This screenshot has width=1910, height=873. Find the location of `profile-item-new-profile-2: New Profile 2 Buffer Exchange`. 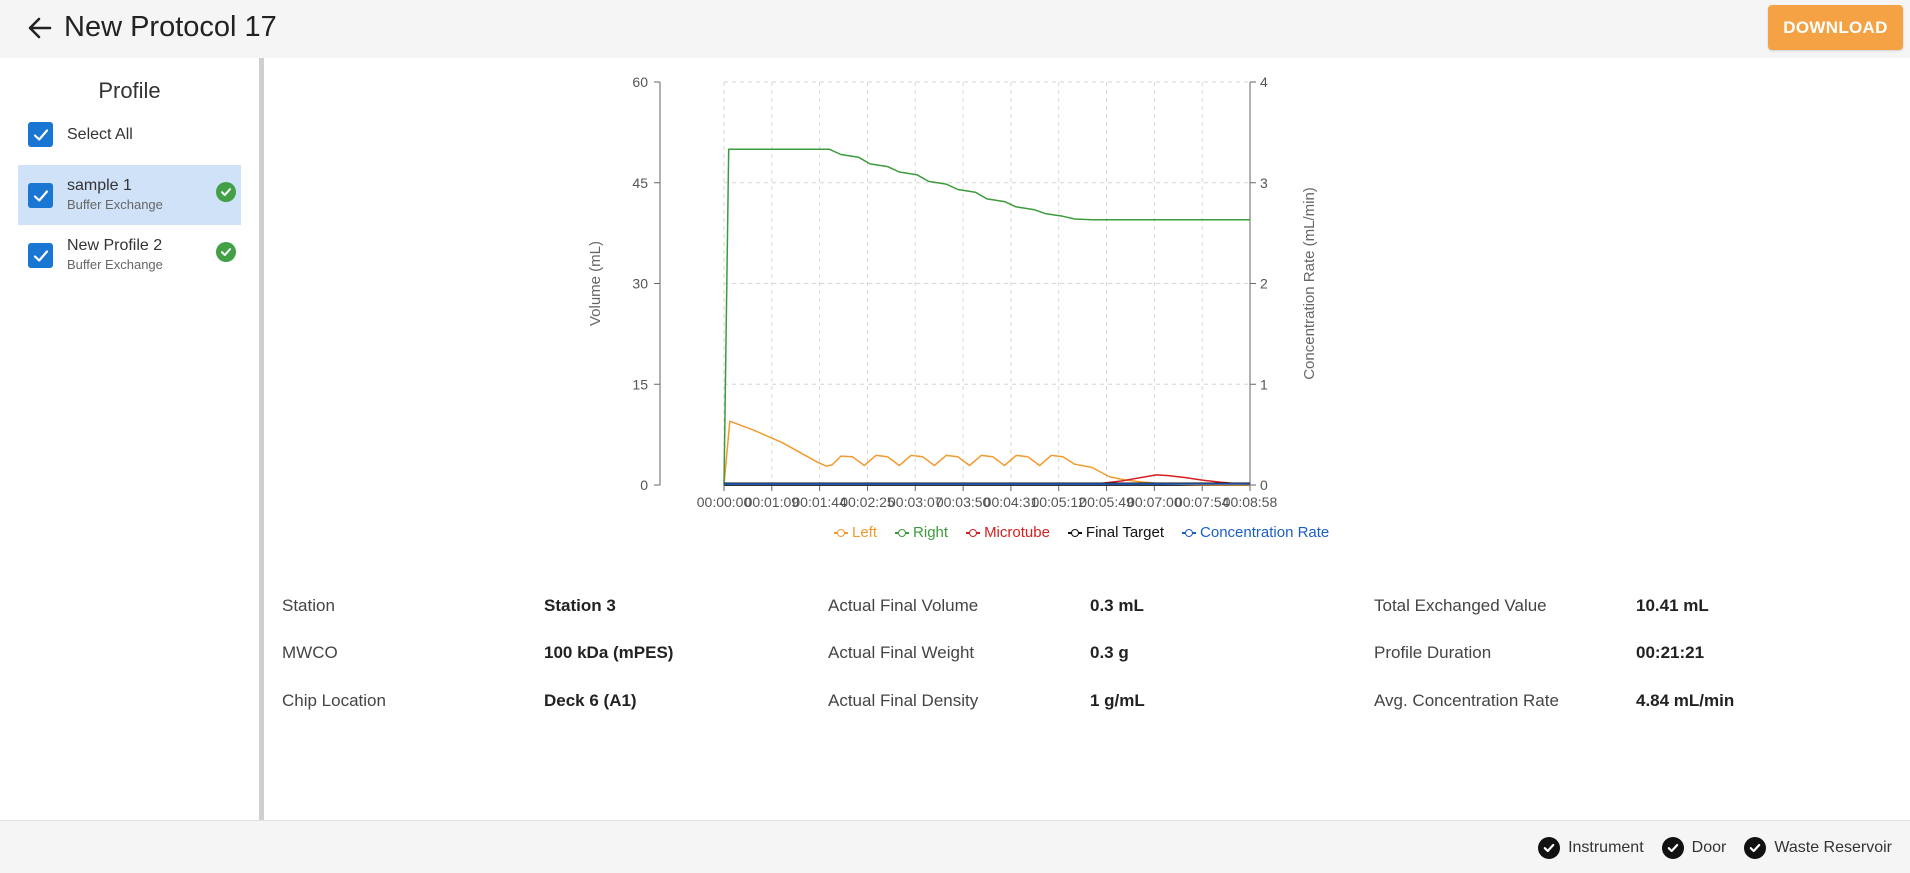

profile-item-new-profile-2: New Profile 2 Buffer Exchange is located at coordinates (129, 255).